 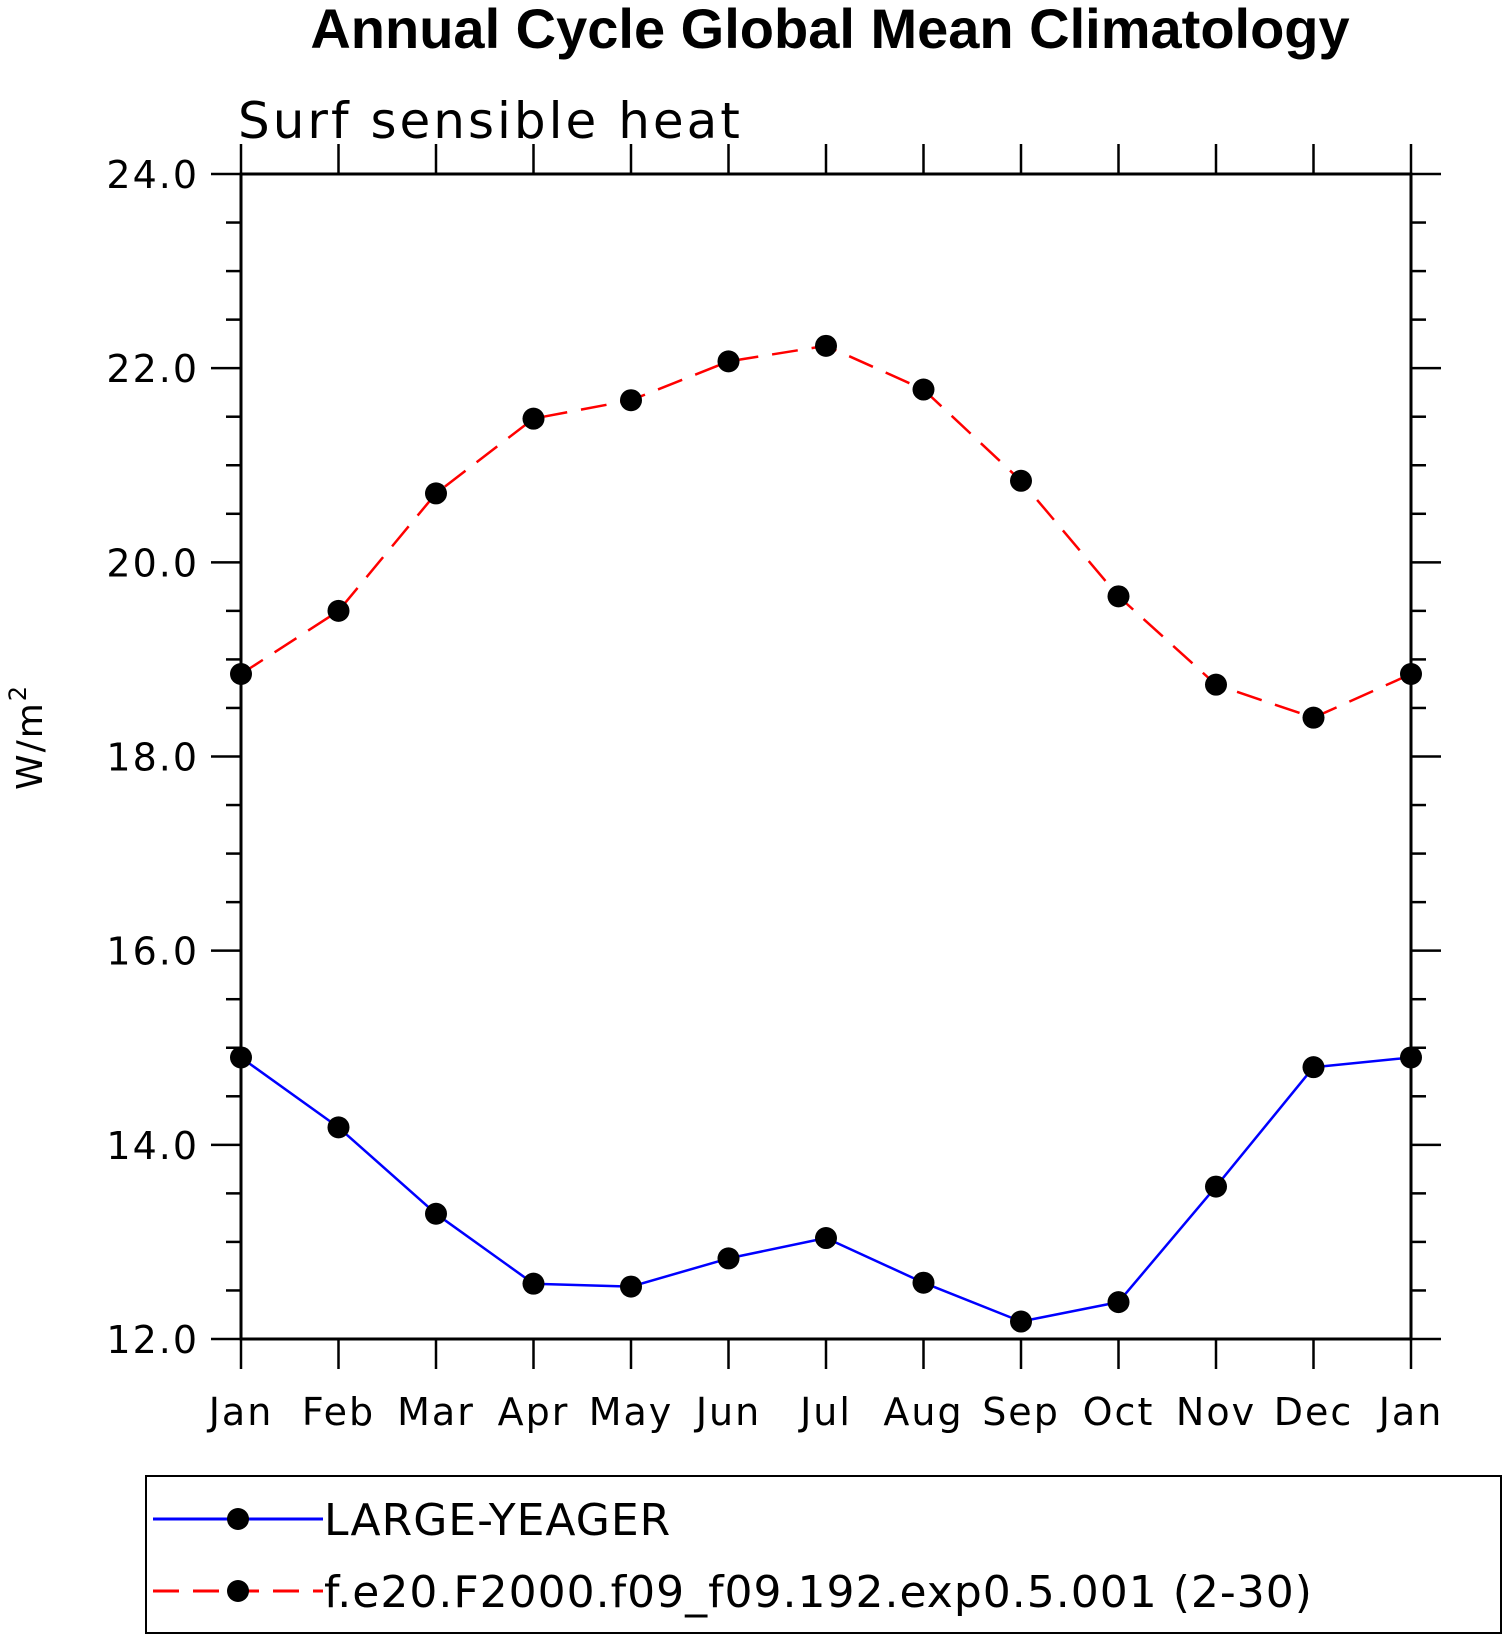 What do you see at coordinates (829, 30) in the screenshot?
I see `chart-title: Annual Cycle Global Mean Climatology` at bounding box center [829, 30].